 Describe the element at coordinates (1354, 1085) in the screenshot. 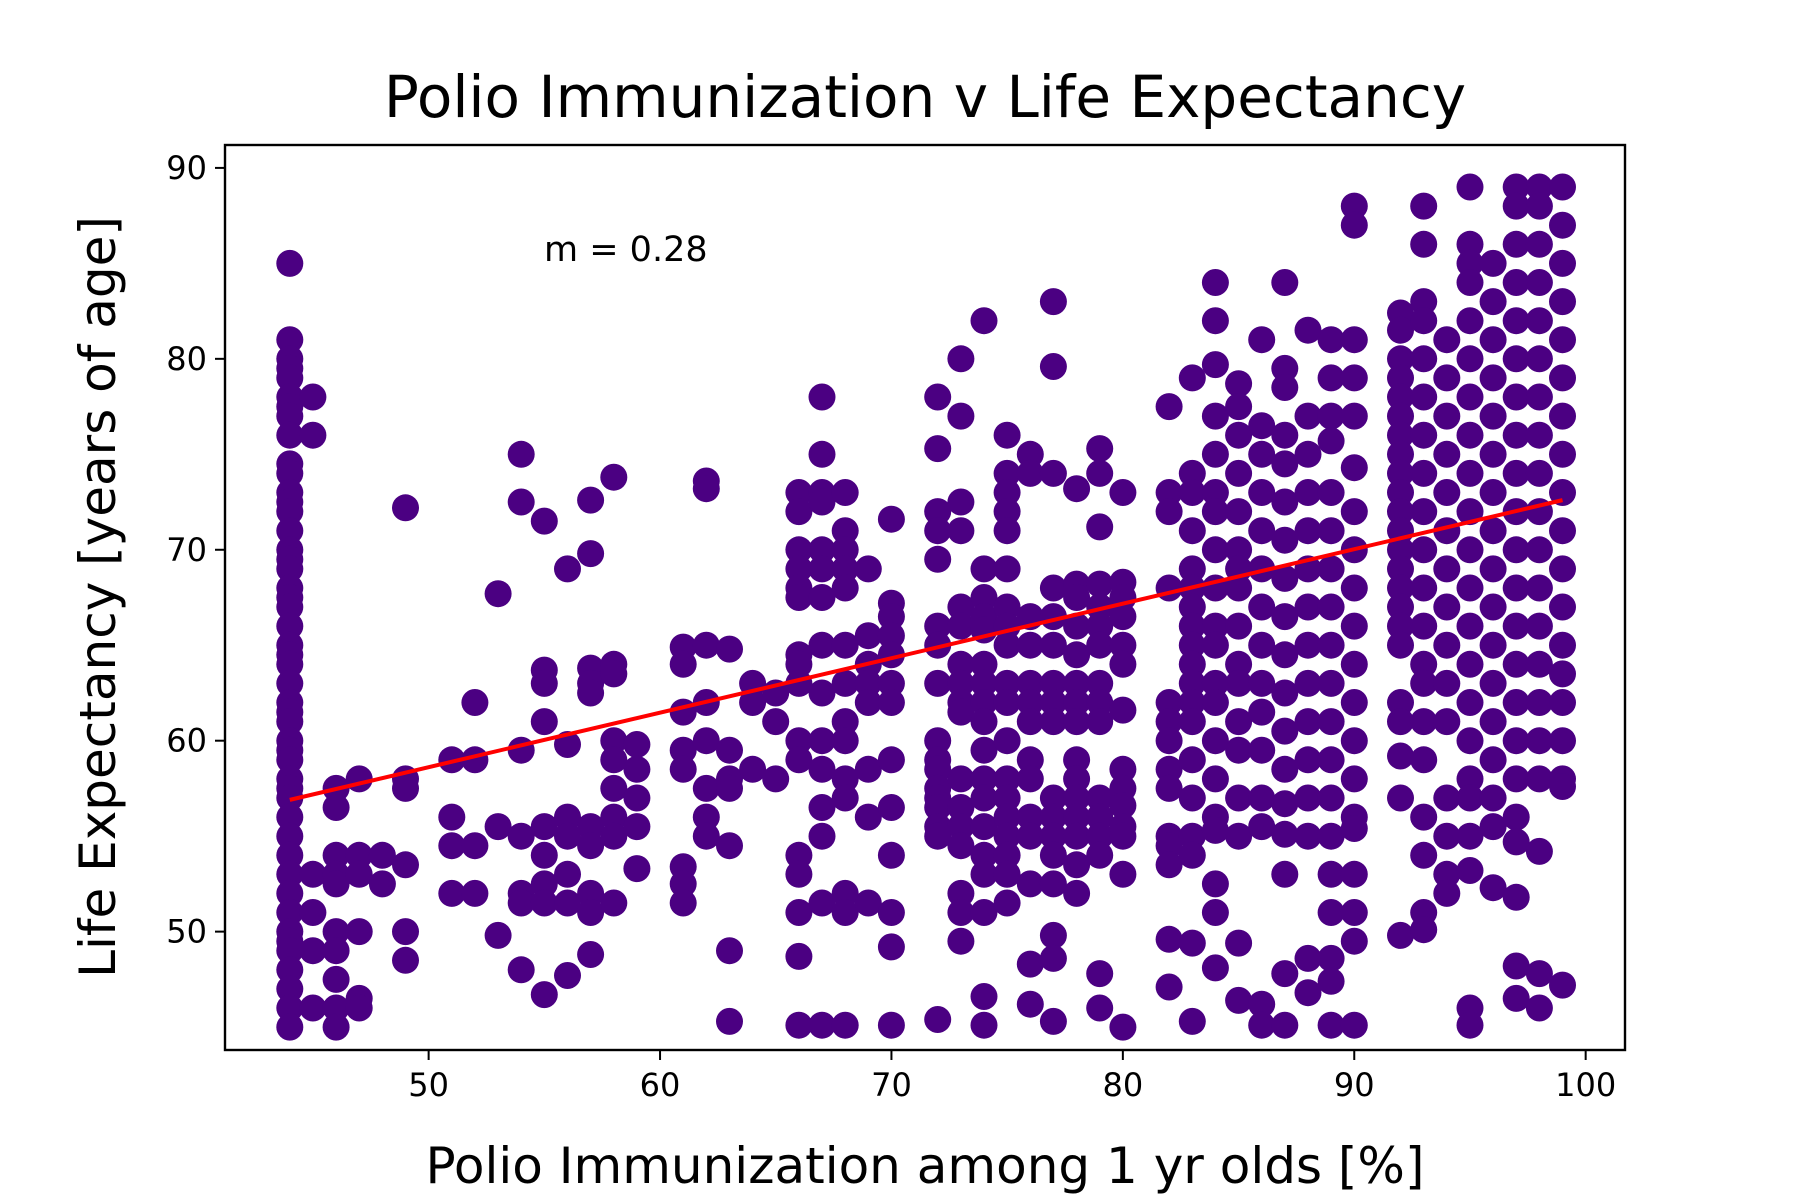

I see `x-tick-label: 90` at that location.